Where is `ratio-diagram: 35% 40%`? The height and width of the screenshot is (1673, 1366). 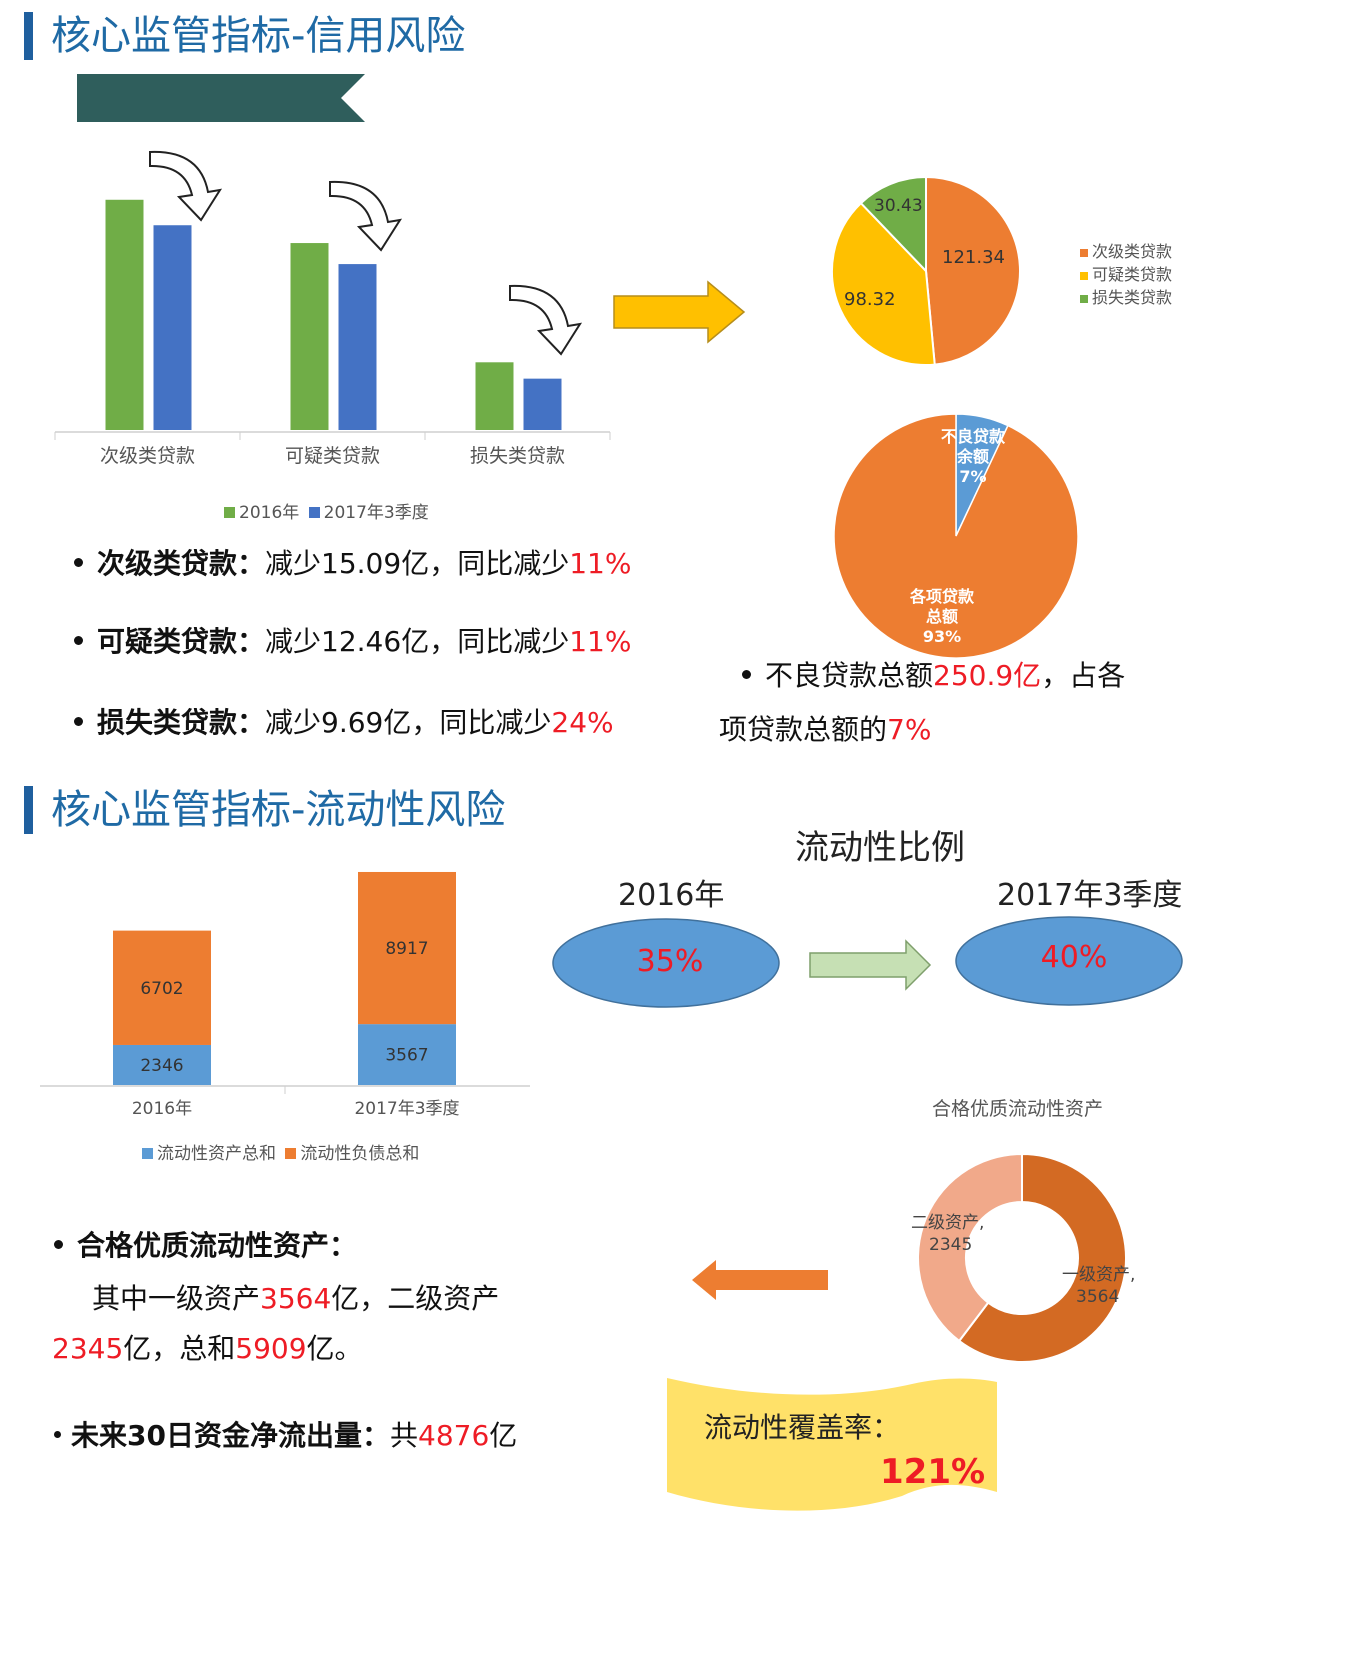 ratio-diagram: 35% 40% is located at coordinates (867, 962).